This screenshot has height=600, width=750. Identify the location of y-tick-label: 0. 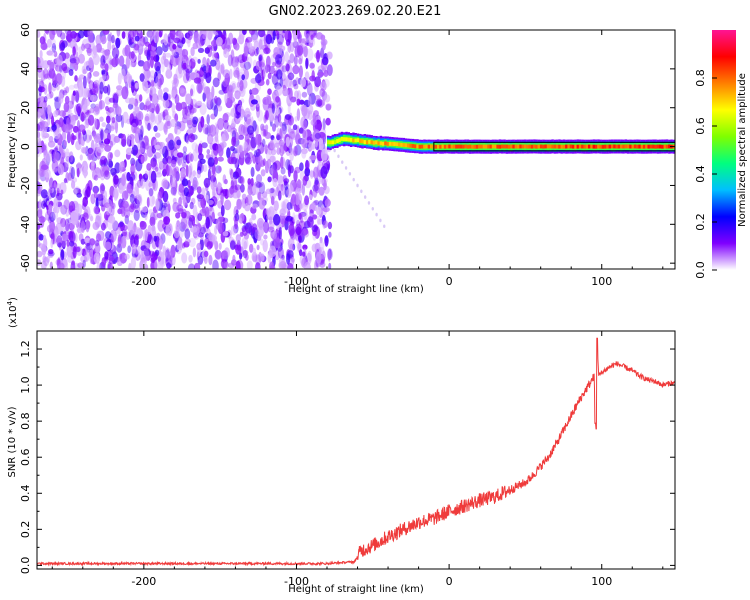
(25, 146).